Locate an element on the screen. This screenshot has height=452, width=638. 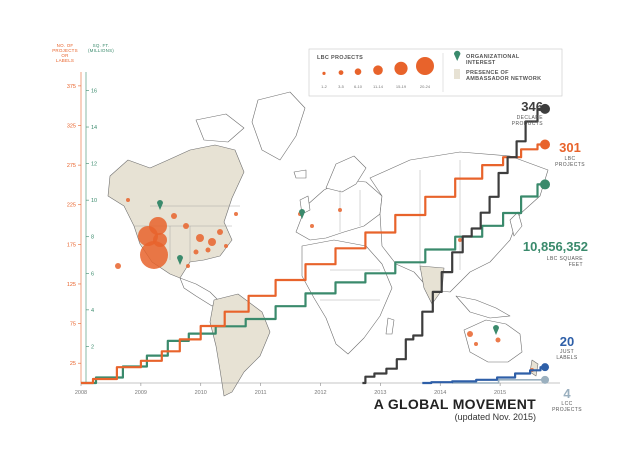
map-southeast-asia is located at coordinates (483, 307).